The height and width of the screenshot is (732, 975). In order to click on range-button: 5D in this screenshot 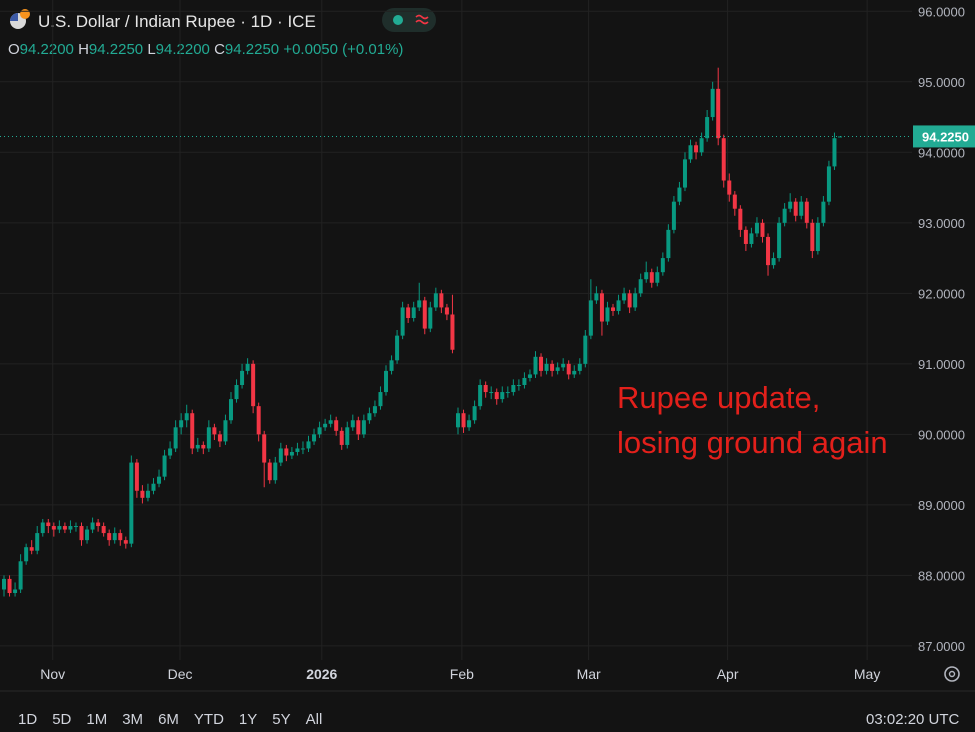, I will do `click(61, 719)`.